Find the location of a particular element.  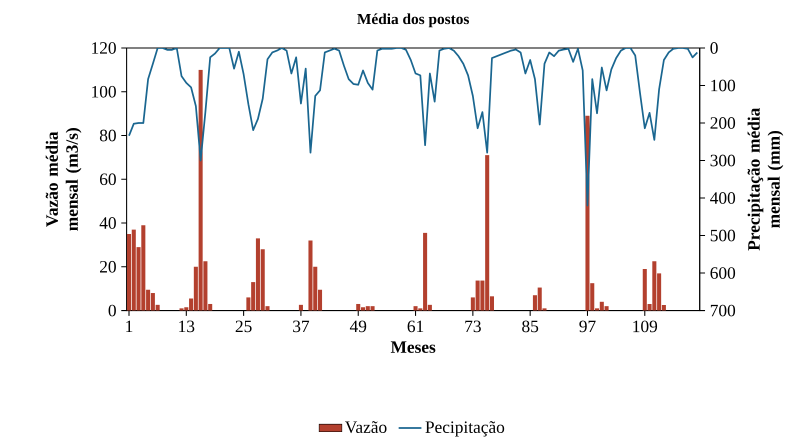

y2-tick-label: 200 is located at coordinates (723, 123).